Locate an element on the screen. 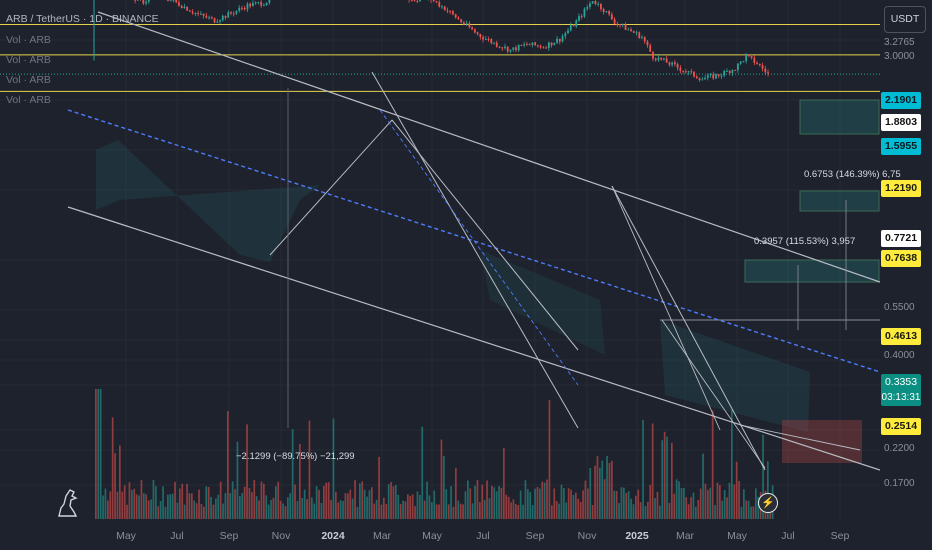 The width and height of the screenshot is (932, 550). price-label: 0.7721 is located at coordinates (901, 238).